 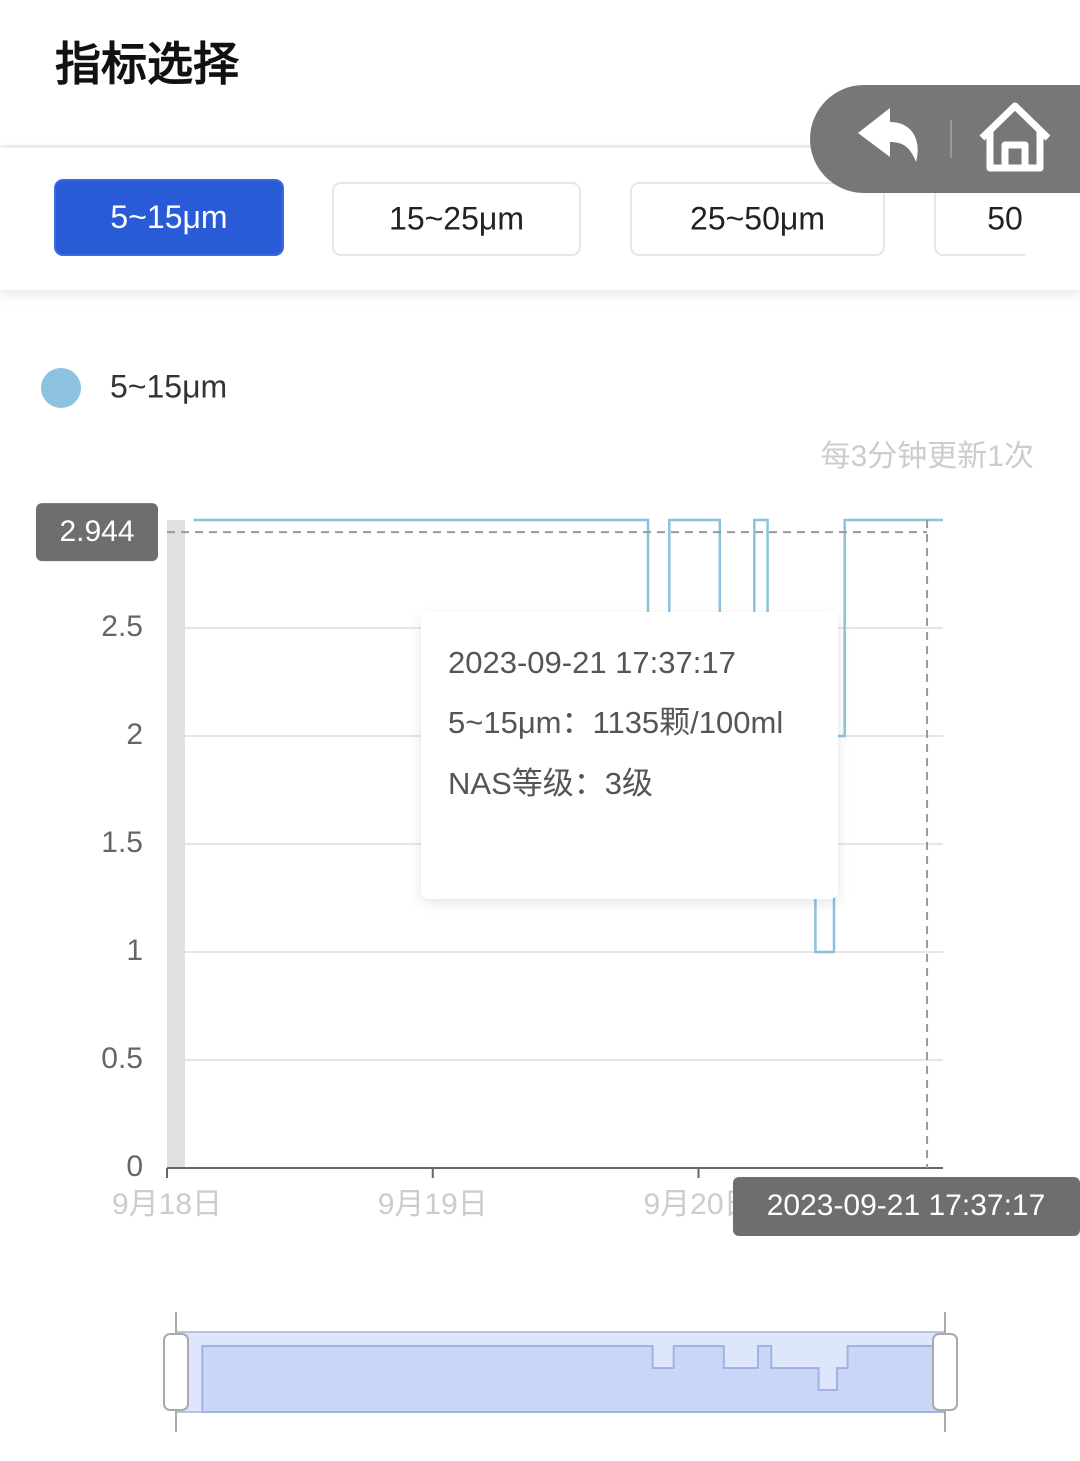 What do you see at coordinates (167, 1204) in the screenshot?
I see `x-tick-label: 9月18日` at bounding box center [167, 1204].